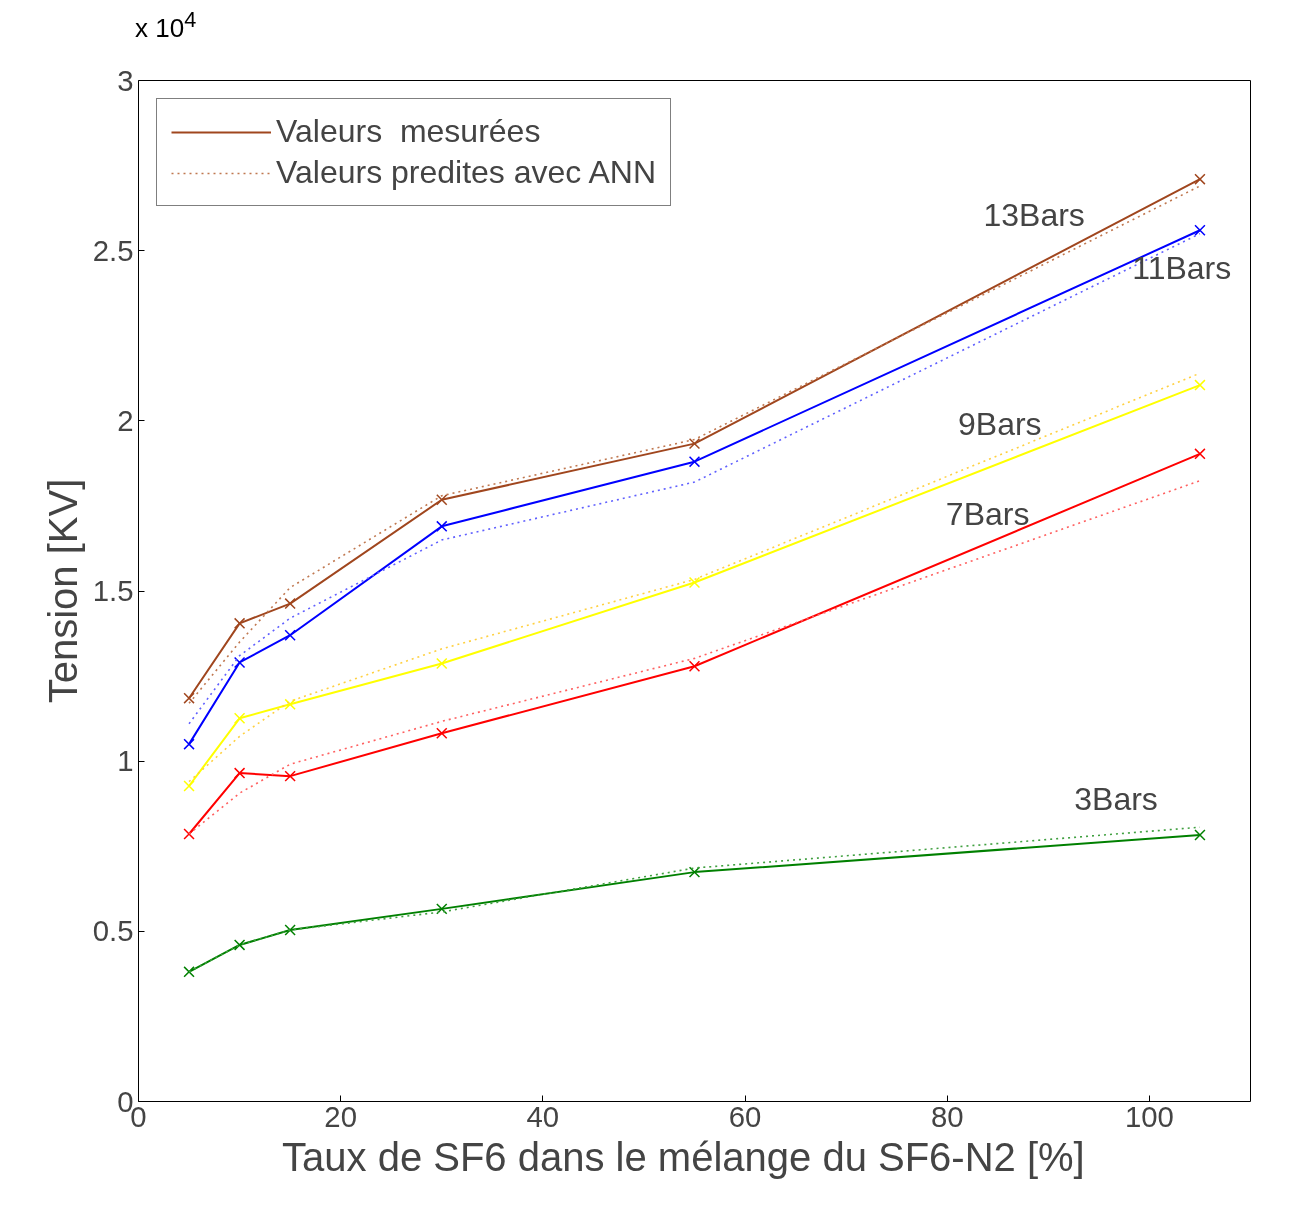  What do you see at coordinates (125, 80) in the screenshot?
I see `y-tick-label: 3` at bounding box center [125, 80].